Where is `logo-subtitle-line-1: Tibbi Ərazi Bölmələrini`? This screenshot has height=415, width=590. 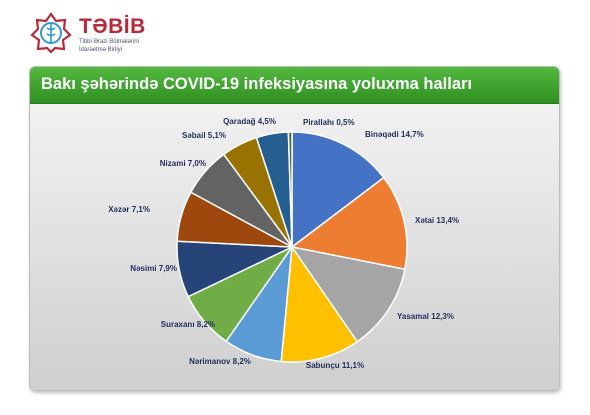 logo-subtitle-line-1: Tibbi Ərazi Bölmələrini is located at coordinates (109, 42).